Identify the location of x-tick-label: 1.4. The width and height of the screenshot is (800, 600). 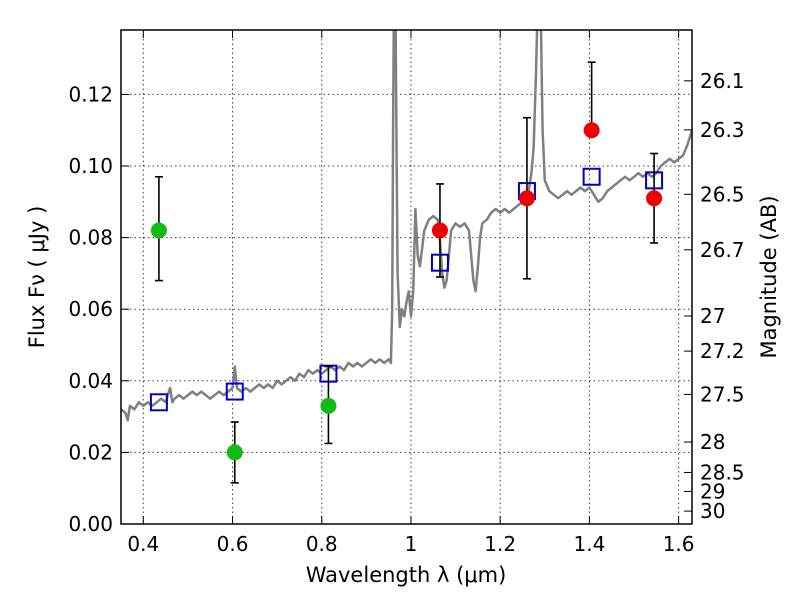
(589, 544).